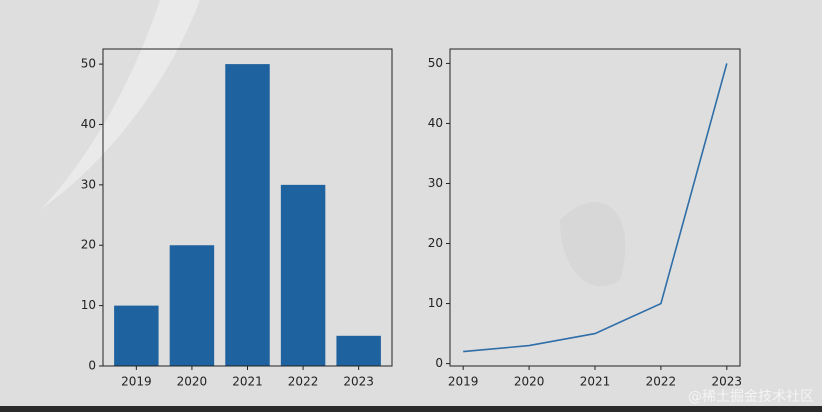 The image size is (822, 412). I want to click on bottom-bar, so click(411, 409).